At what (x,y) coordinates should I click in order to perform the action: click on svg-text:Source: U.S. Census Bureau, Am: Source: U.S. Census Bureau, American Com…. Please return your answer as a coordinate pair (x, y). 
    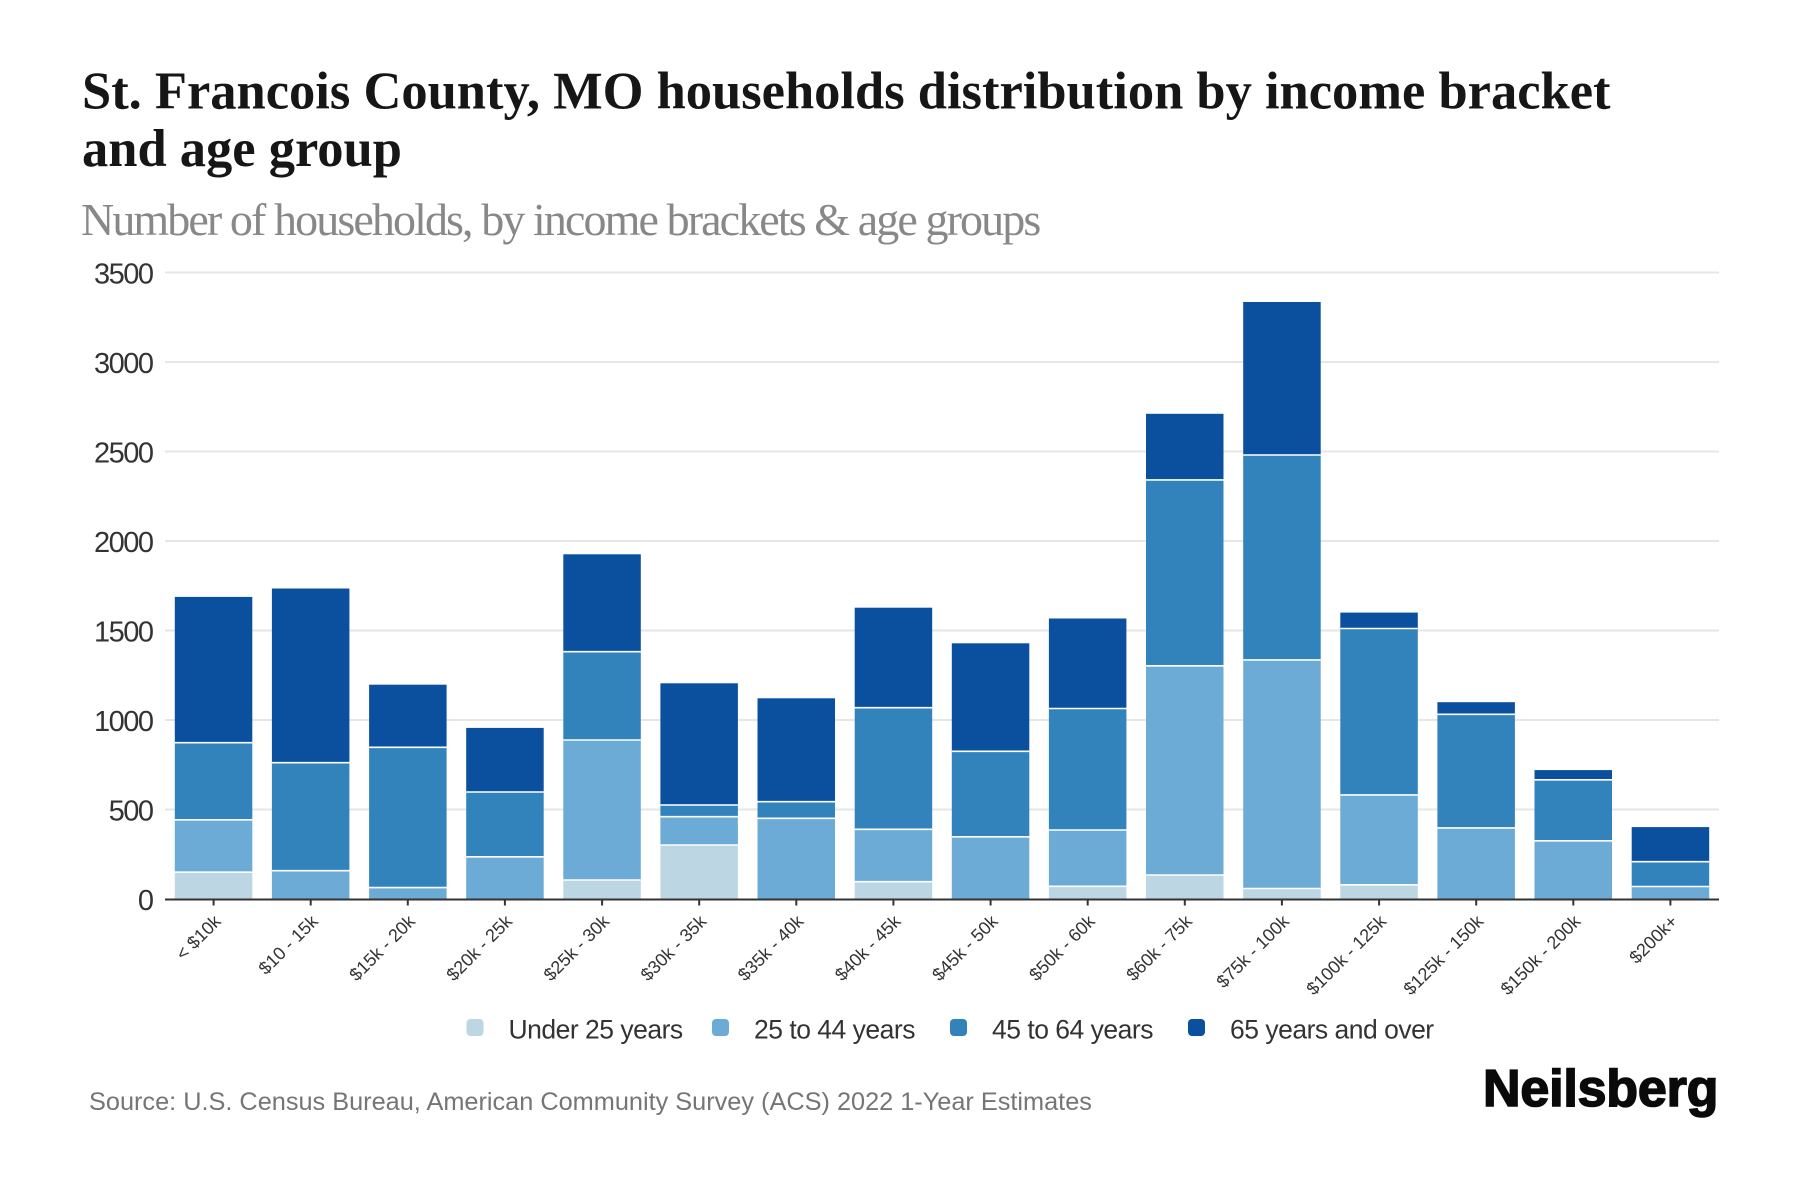
    Looking at the image, I should click on (590, 1102).